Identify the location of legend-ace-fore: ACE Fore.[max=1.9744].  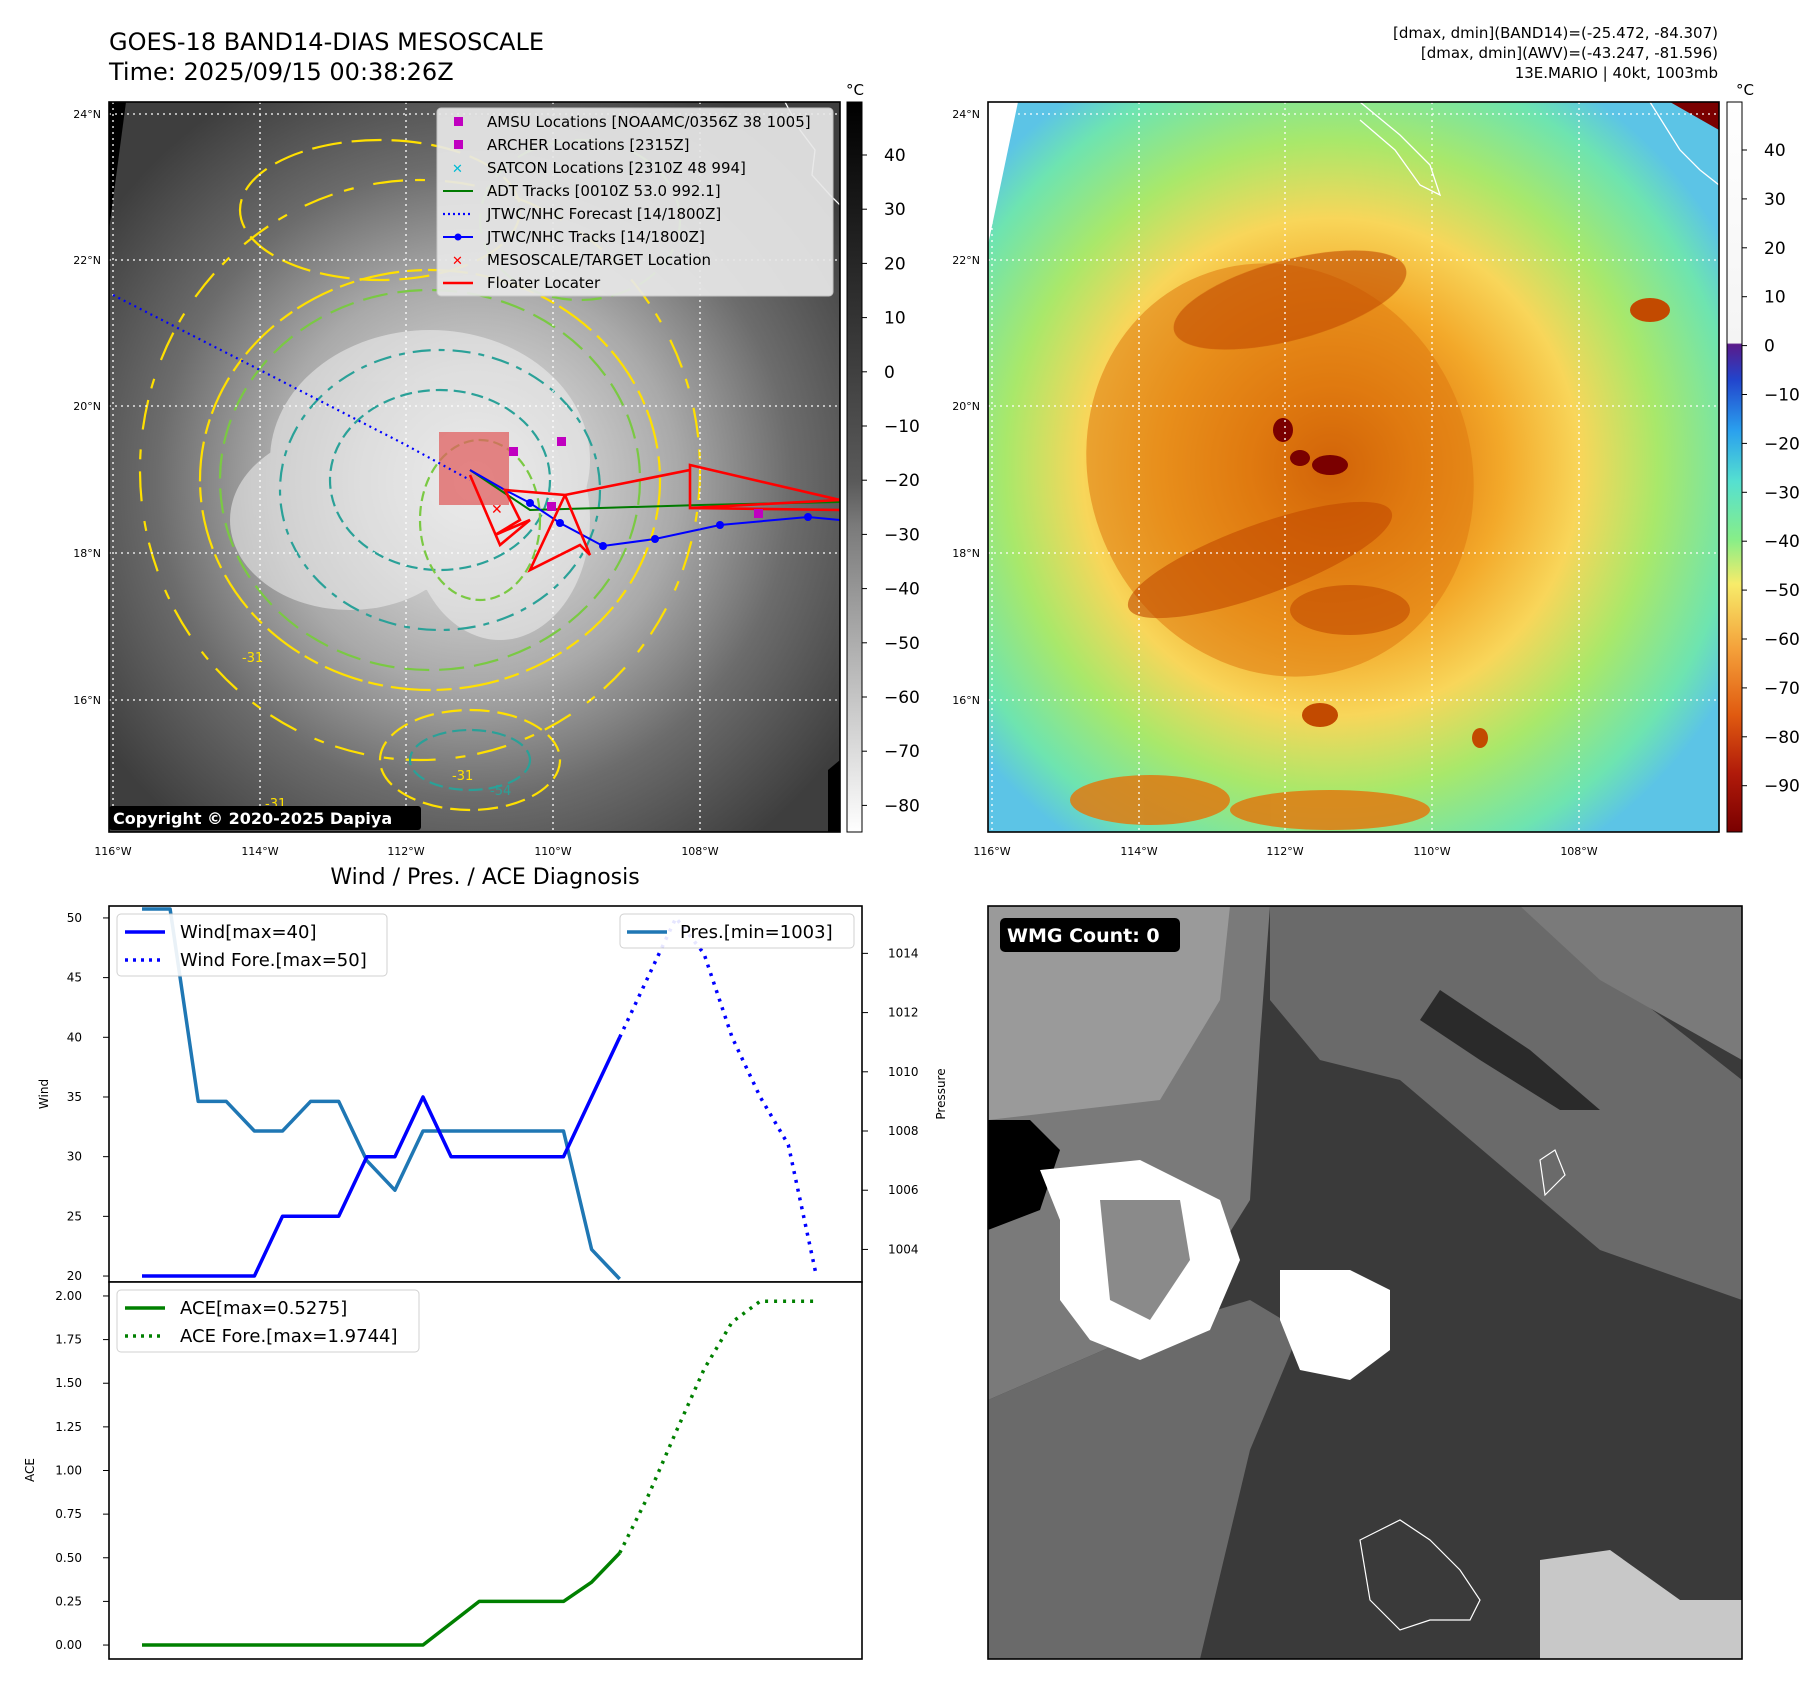
(289, 1336).